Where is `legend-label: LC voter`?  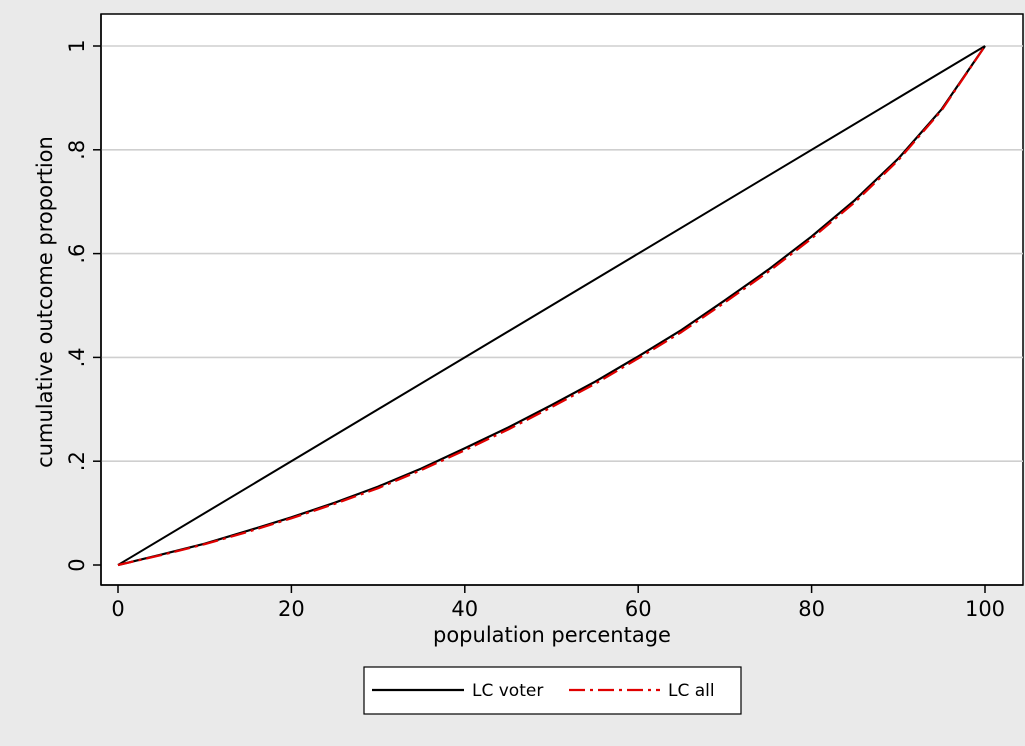
legend-label: LC voter is located at coordinates (507, 691).